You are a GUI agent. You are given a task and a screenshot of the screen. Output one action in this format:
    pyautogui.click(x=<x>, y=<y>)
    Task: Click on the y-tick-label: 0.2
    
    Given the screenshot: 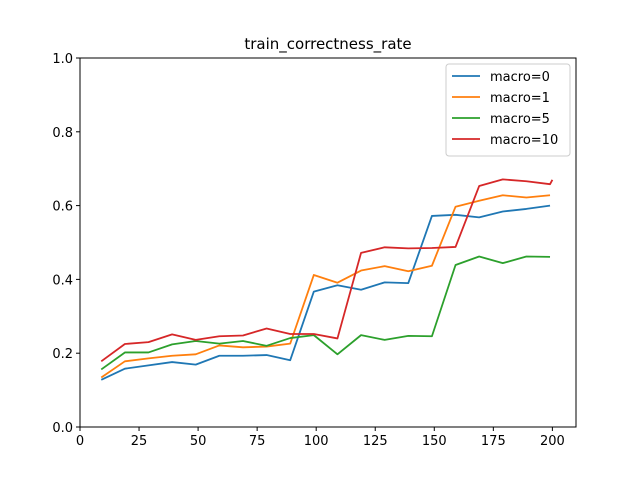 What is the action you would take?
    pyautogui.click(x=62, y=354)
    